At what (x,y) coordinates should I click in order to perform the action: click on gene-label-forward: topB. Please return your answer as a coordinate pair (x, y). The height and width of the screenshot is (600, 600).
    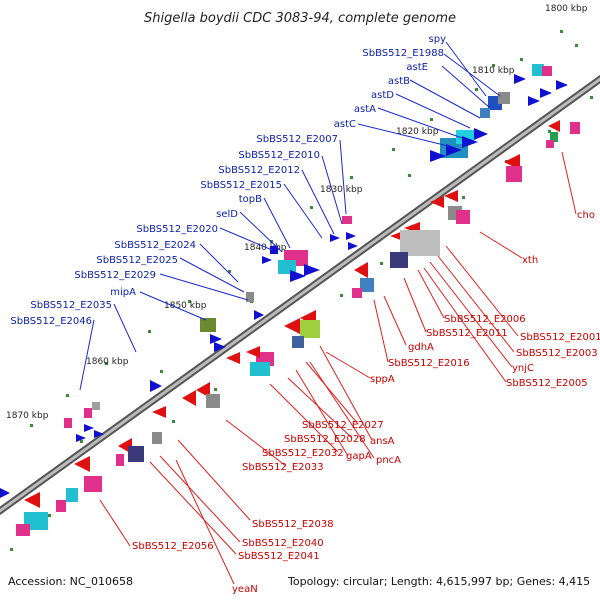
    Looking at the image, I should click on (250, 199).